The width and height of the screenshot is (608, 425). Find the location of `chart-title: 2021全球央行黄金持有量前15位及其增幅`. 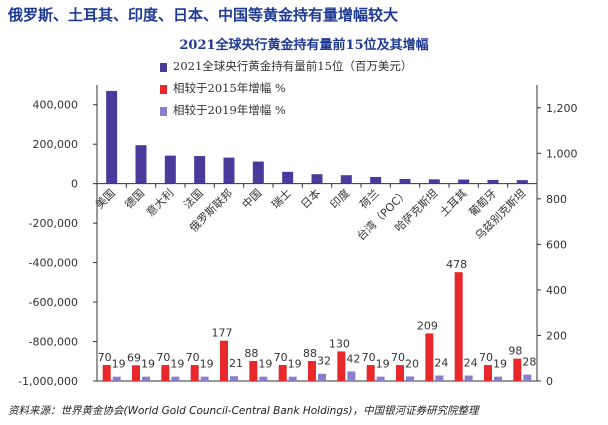

chart-title: 2021全球央行黄金持有量前15位及其增幅 is located at coordinates (304, 45).